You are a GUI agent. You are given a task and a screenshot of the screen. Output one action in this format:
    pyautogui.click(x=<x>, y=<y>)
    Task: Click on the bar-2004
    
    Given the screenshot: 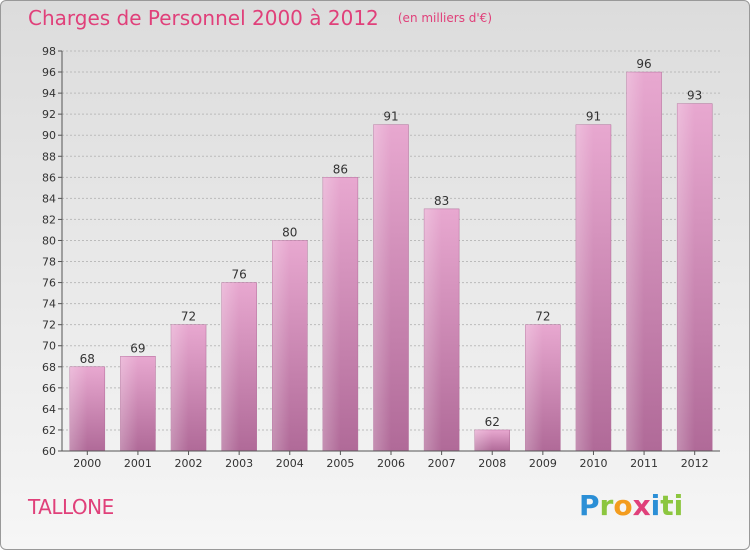 What is the action you would take?
    pyautogui.click(x=290, y=346)
    